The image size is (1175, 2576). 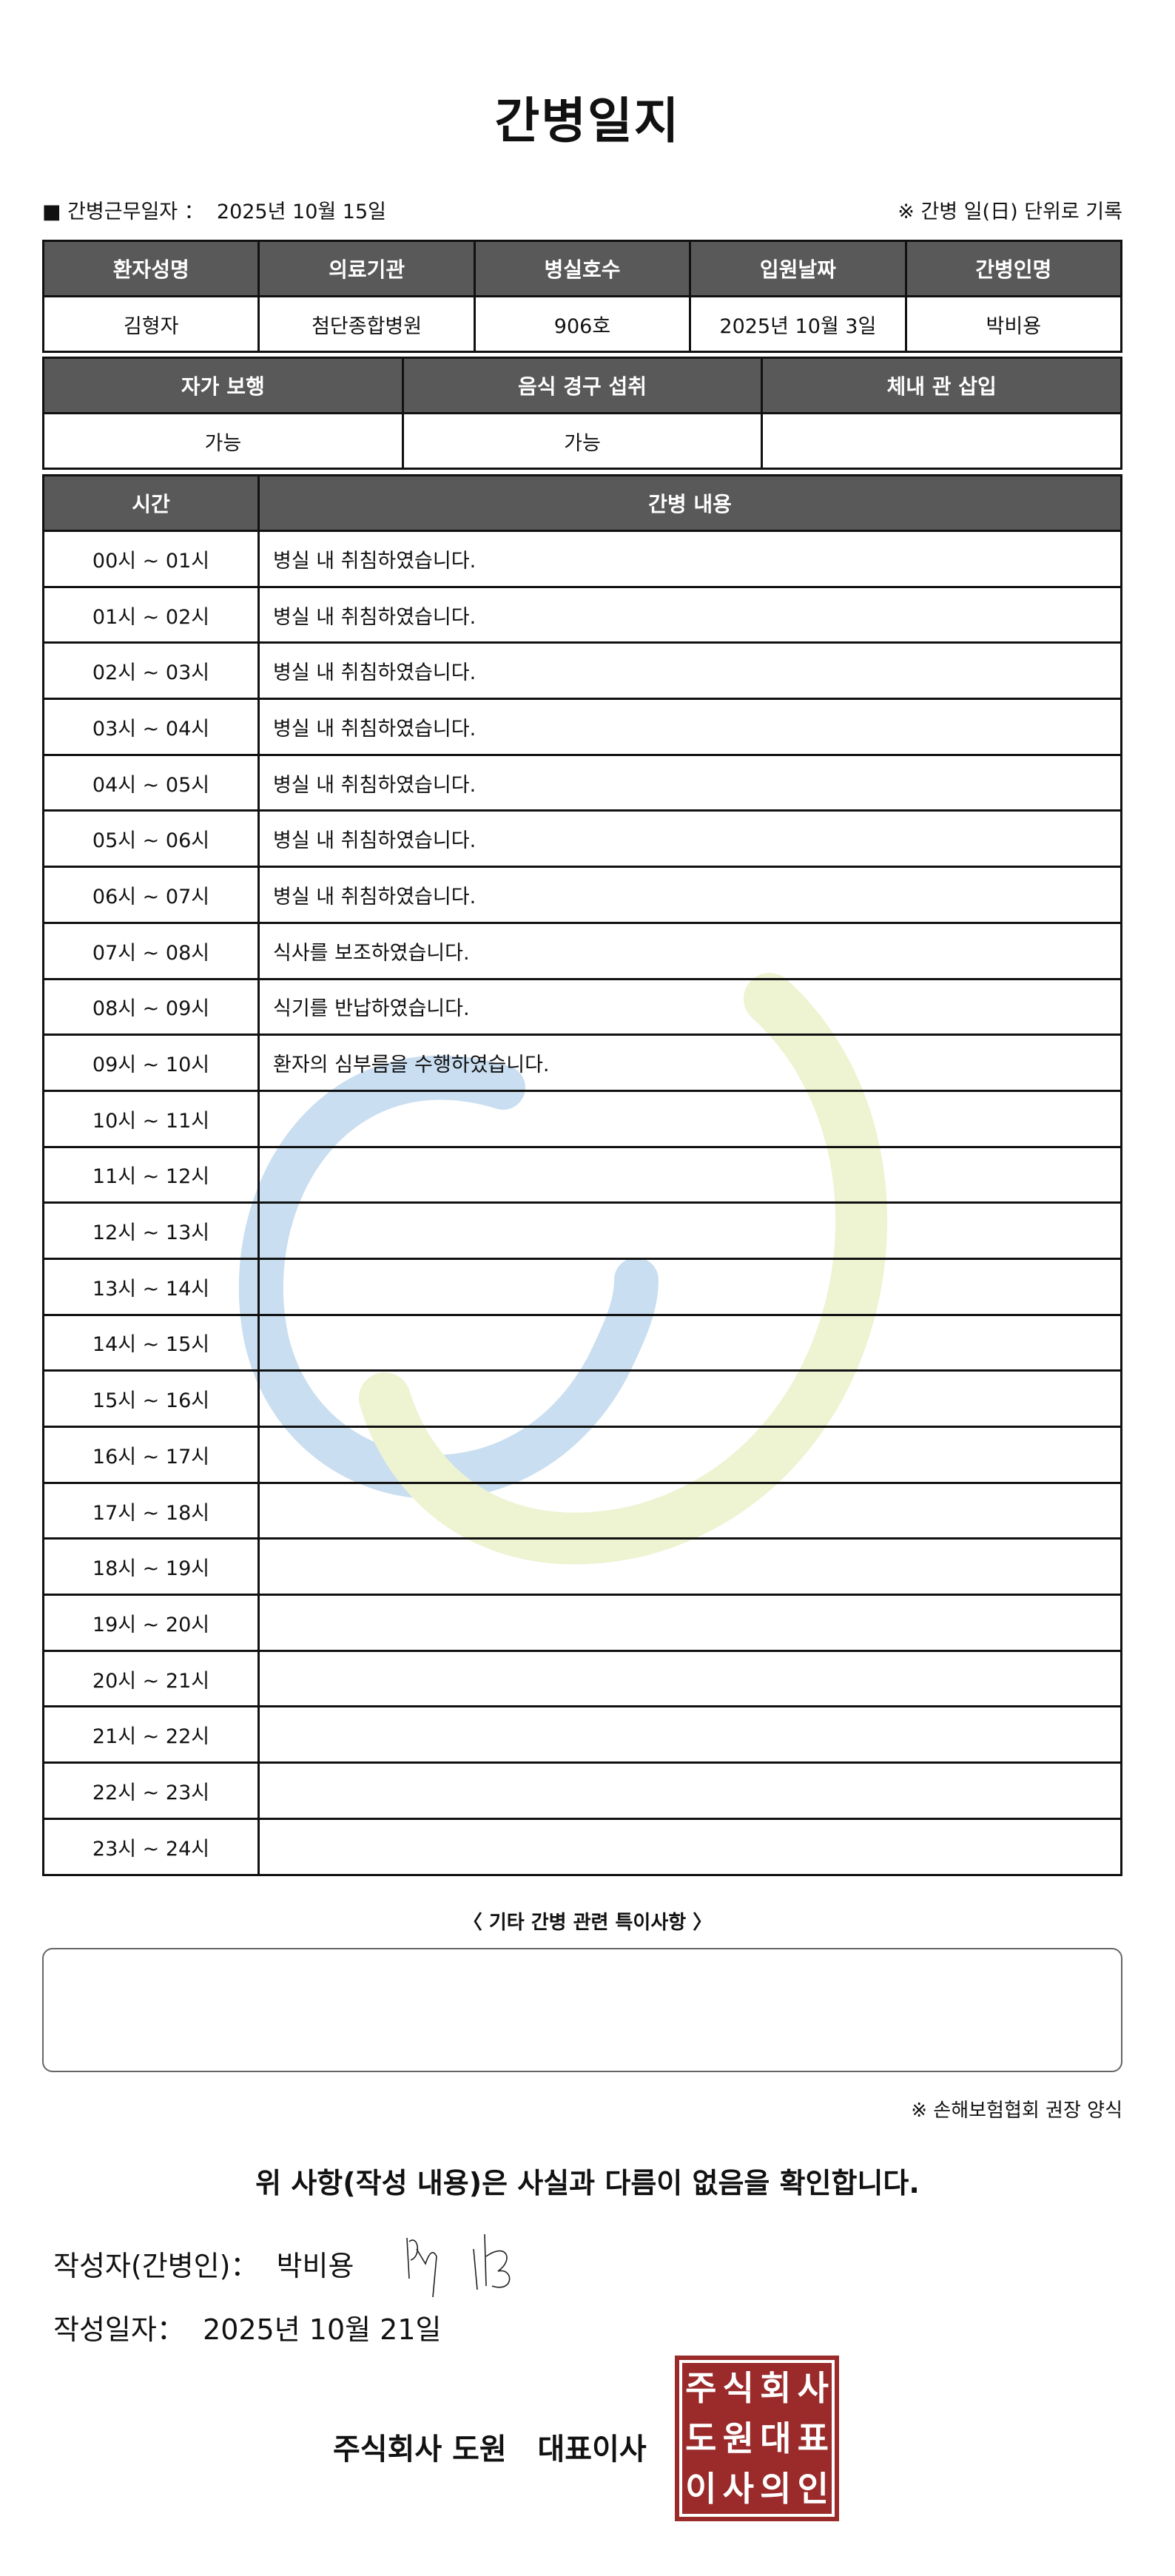 What do you see at coordinates (322, 2329) in the screenshot?
I see `written-date-value: 2025년 10월 21일` at bounding box center [322, 2329].